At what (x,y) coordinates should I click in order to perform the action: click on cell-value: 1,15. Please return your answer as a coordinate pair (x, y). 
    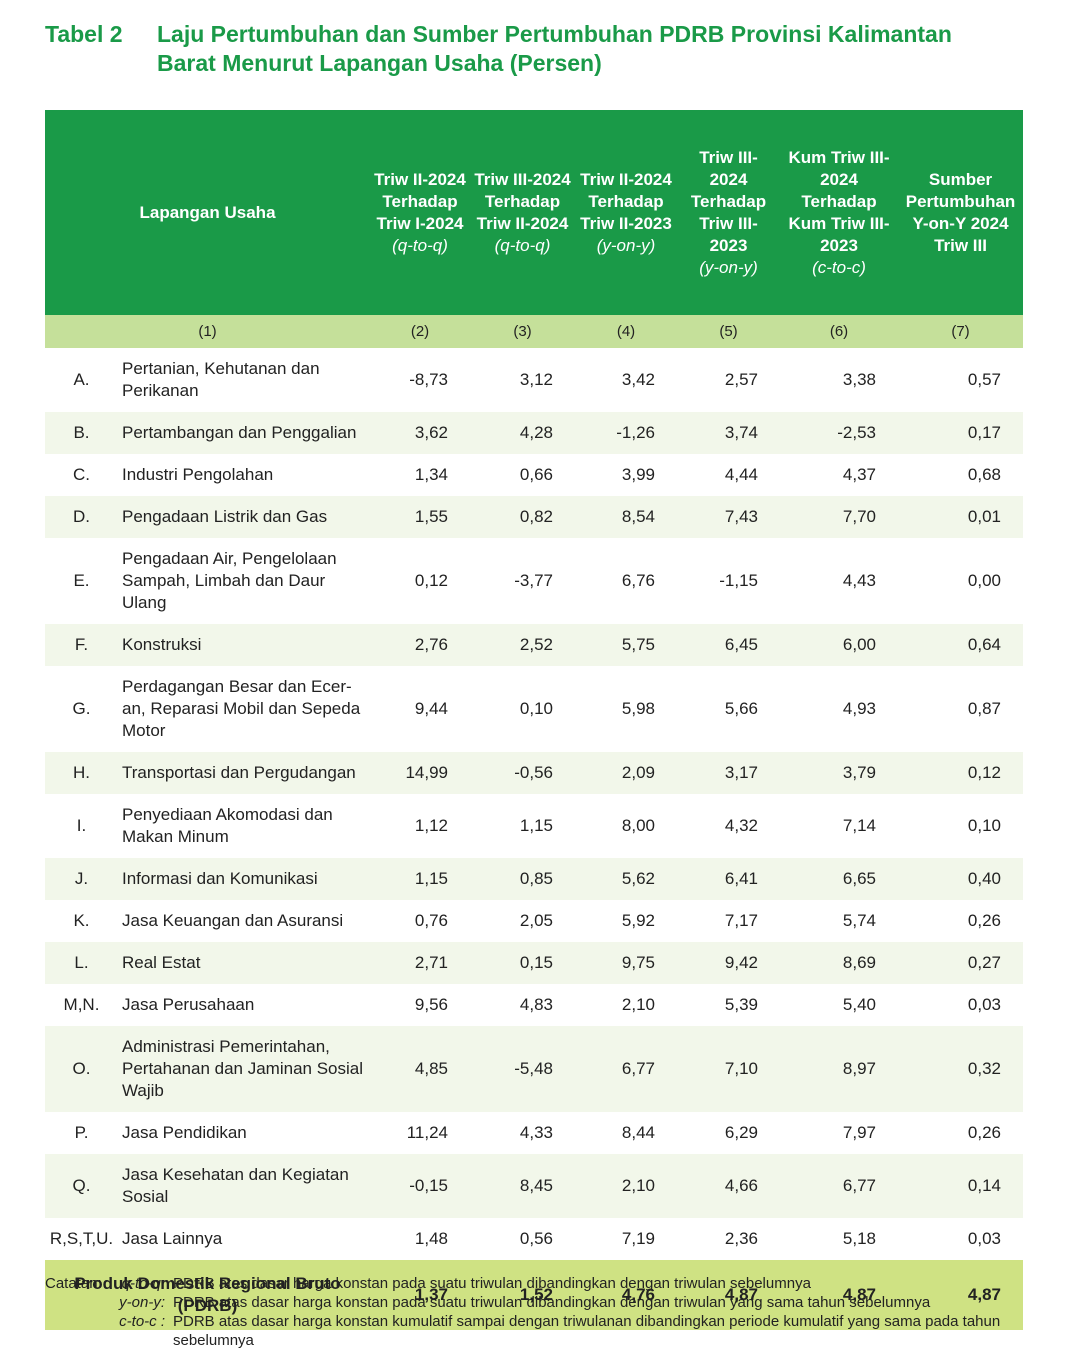
    Looking at the image, I should click on (420, 879).